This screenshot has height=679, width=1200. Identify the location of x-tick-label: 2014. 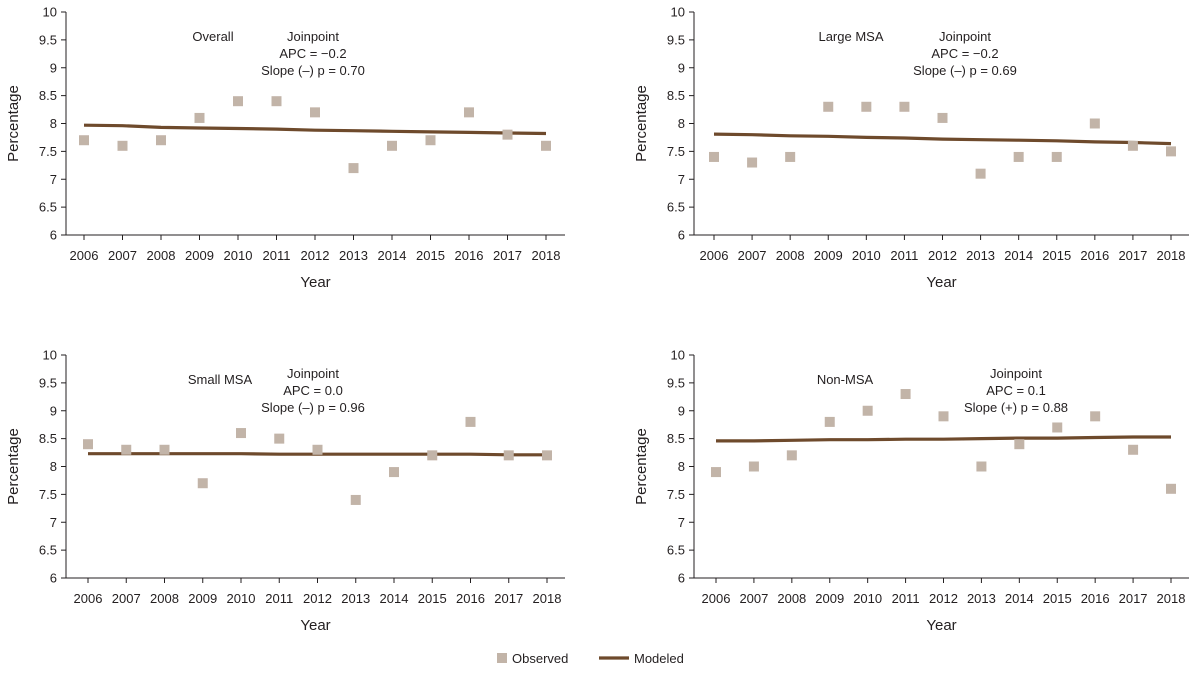
(1018, 255).